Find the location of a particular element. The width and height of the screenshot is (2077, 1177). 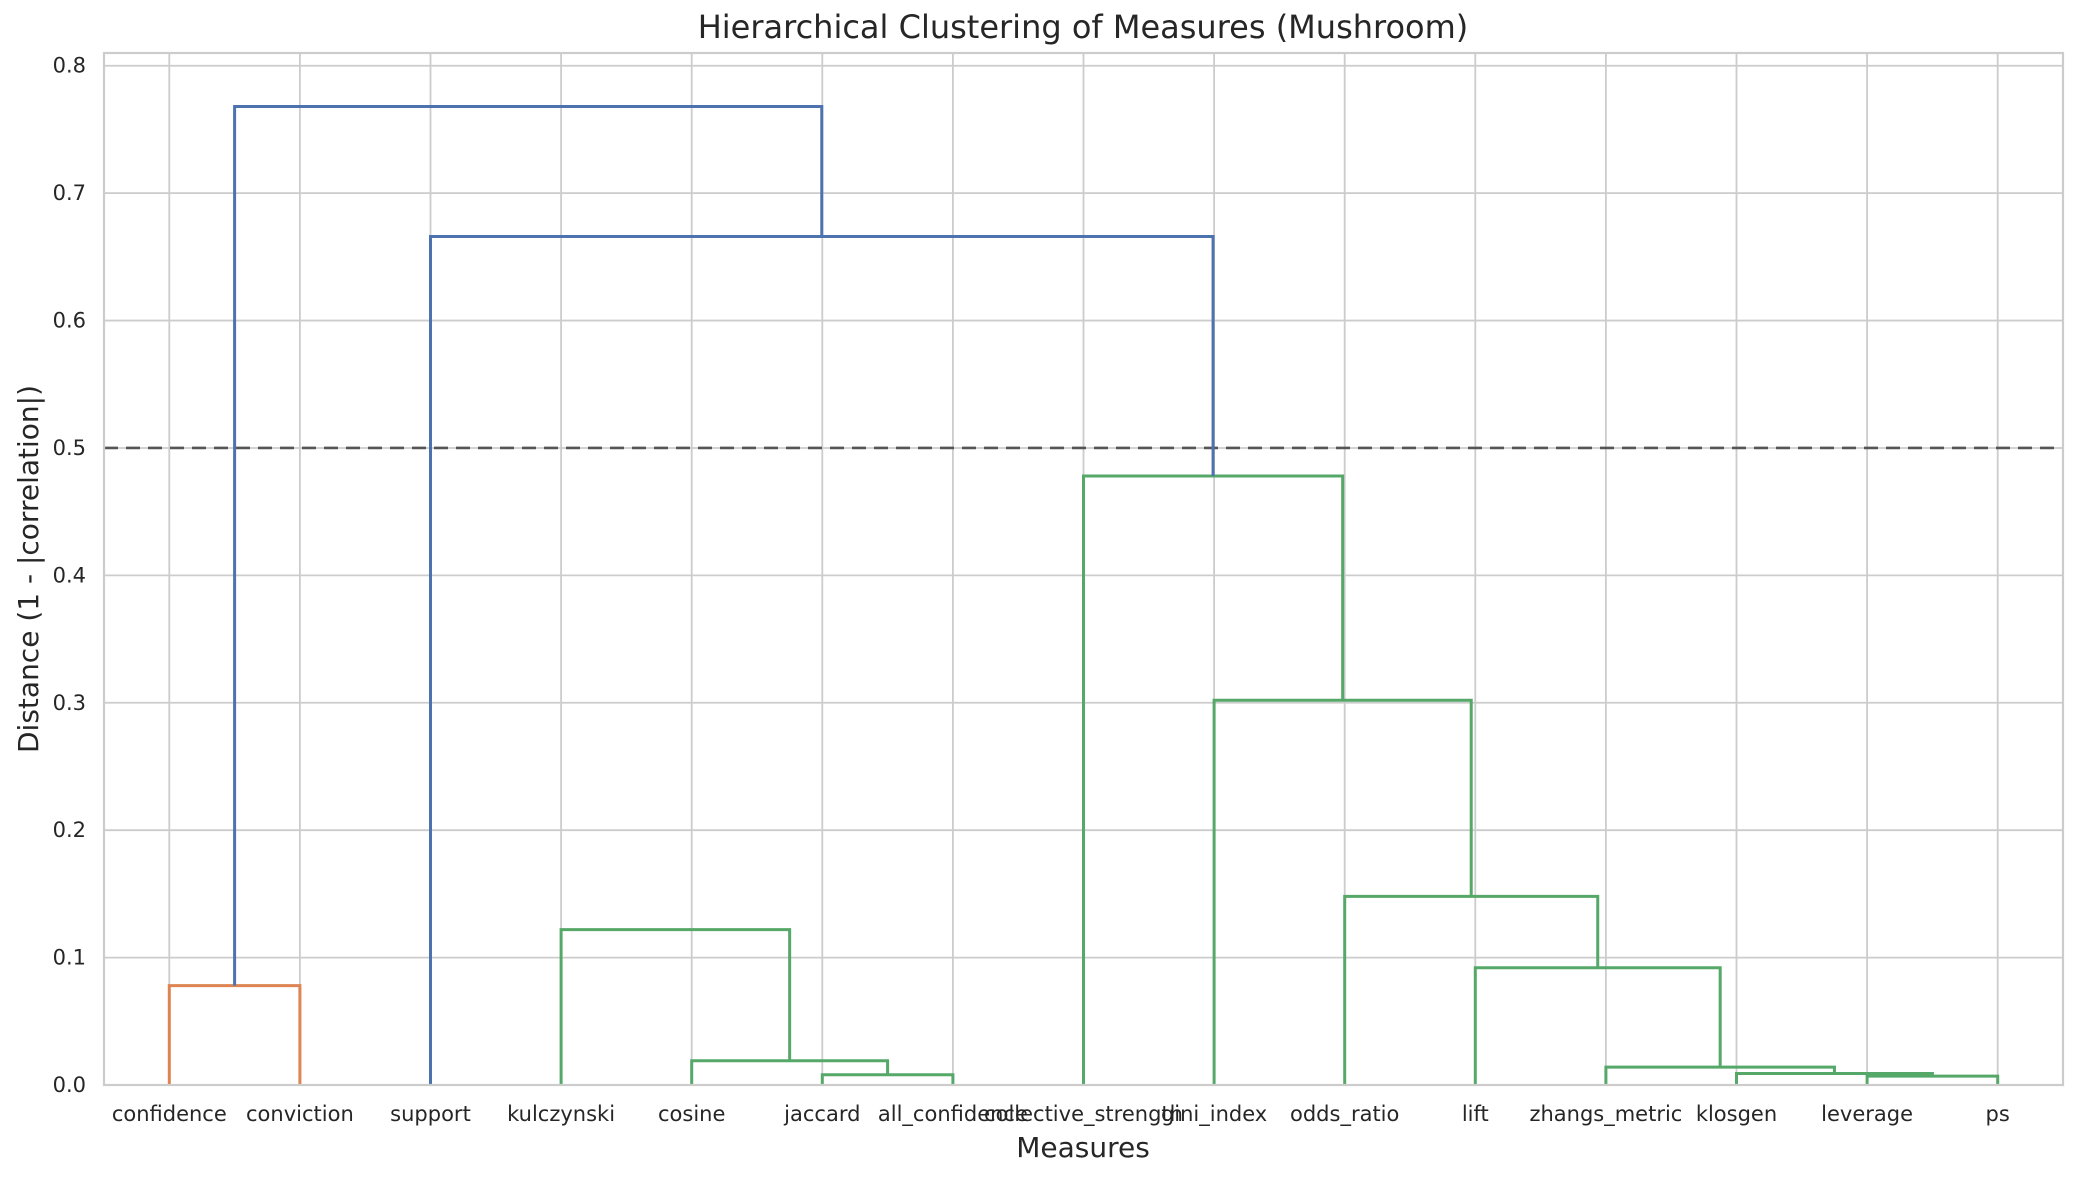

x-tick-label-conviction: conviction is located at coordinates (300, 1114).